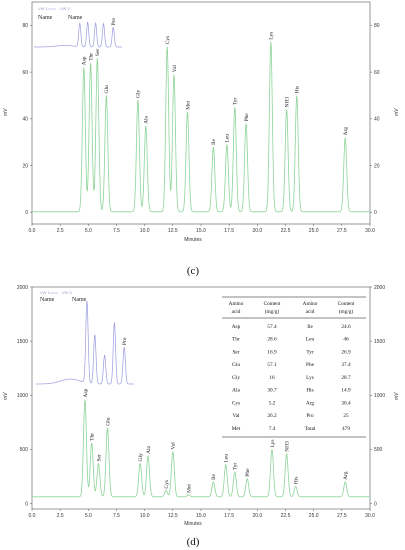 Image resolution: width=405 pixels, height=550 pixels. I want to click on table-background, so click(294, 367).